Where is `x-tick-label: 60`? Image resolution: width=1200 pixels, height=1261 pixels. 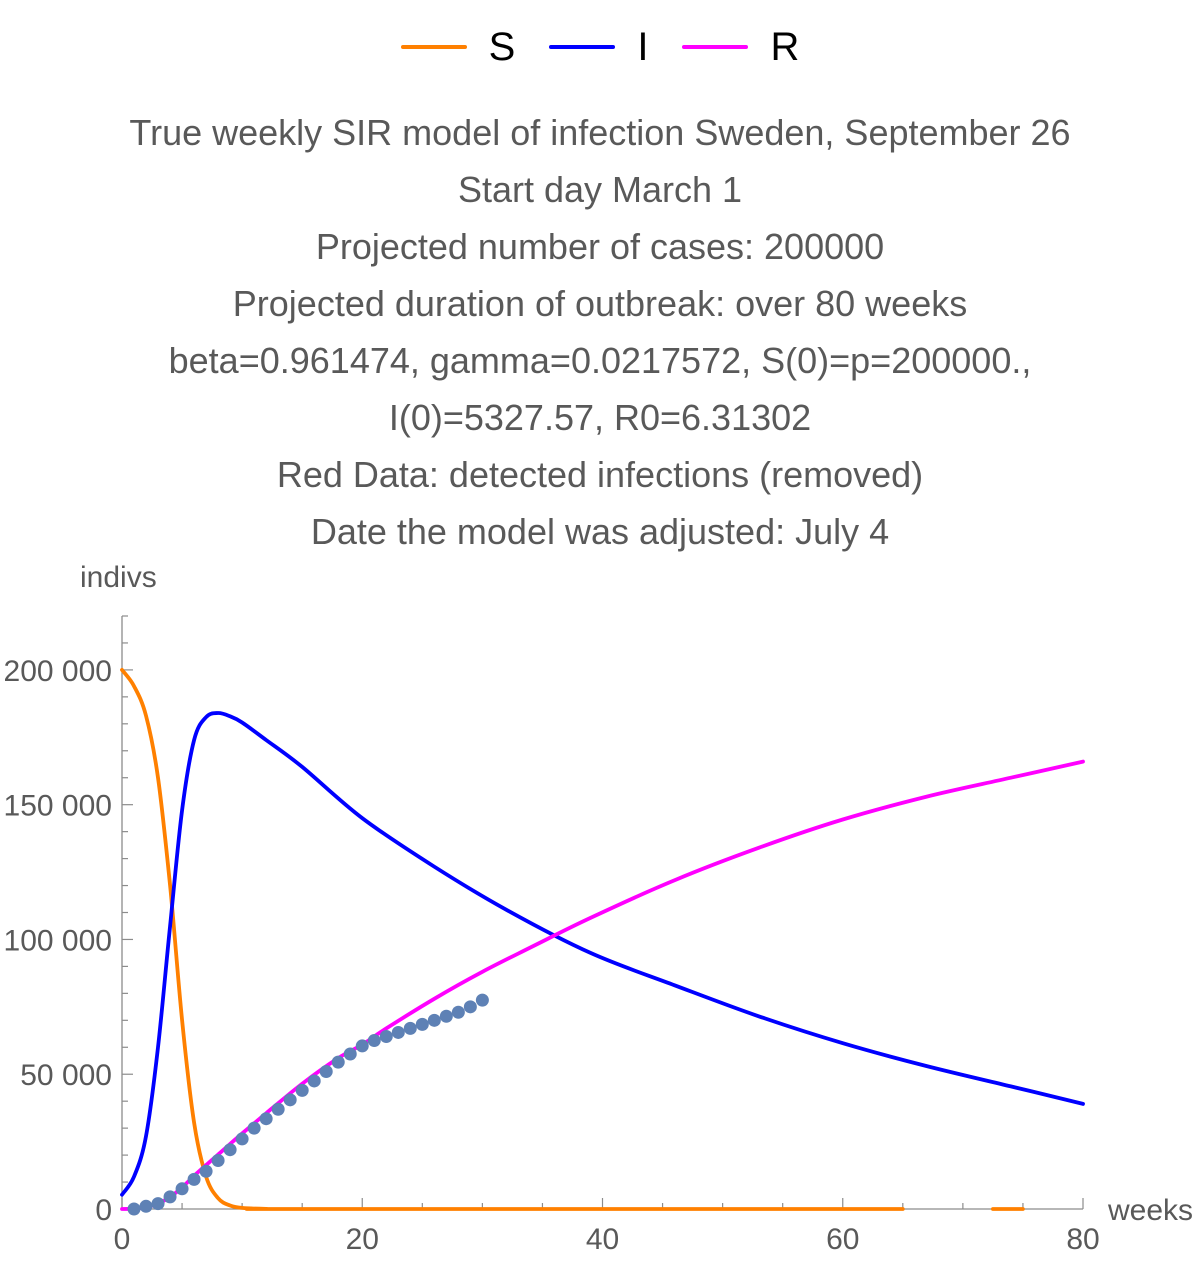
x-tick-label: 60 is located at coordinates (842, 1239).